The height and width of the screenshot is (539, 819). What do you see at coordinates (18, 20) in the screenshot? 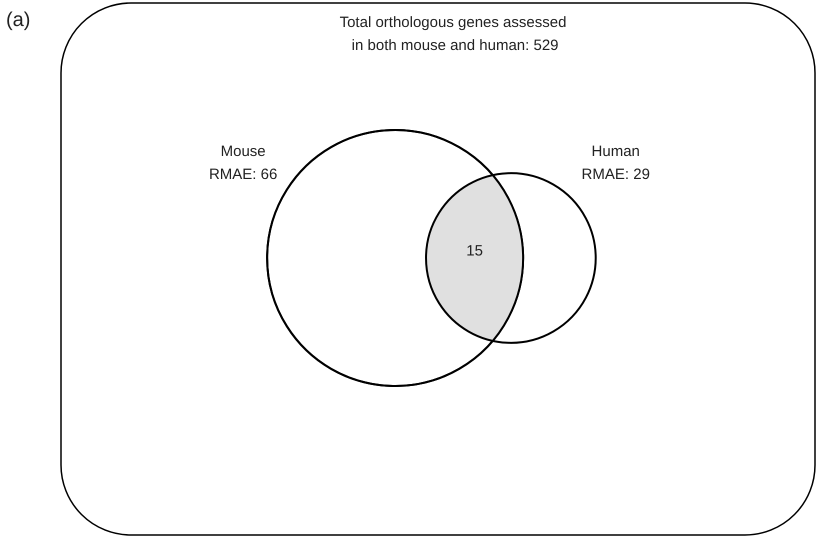
I see `text: (a)` at bounding box center [18, 20].